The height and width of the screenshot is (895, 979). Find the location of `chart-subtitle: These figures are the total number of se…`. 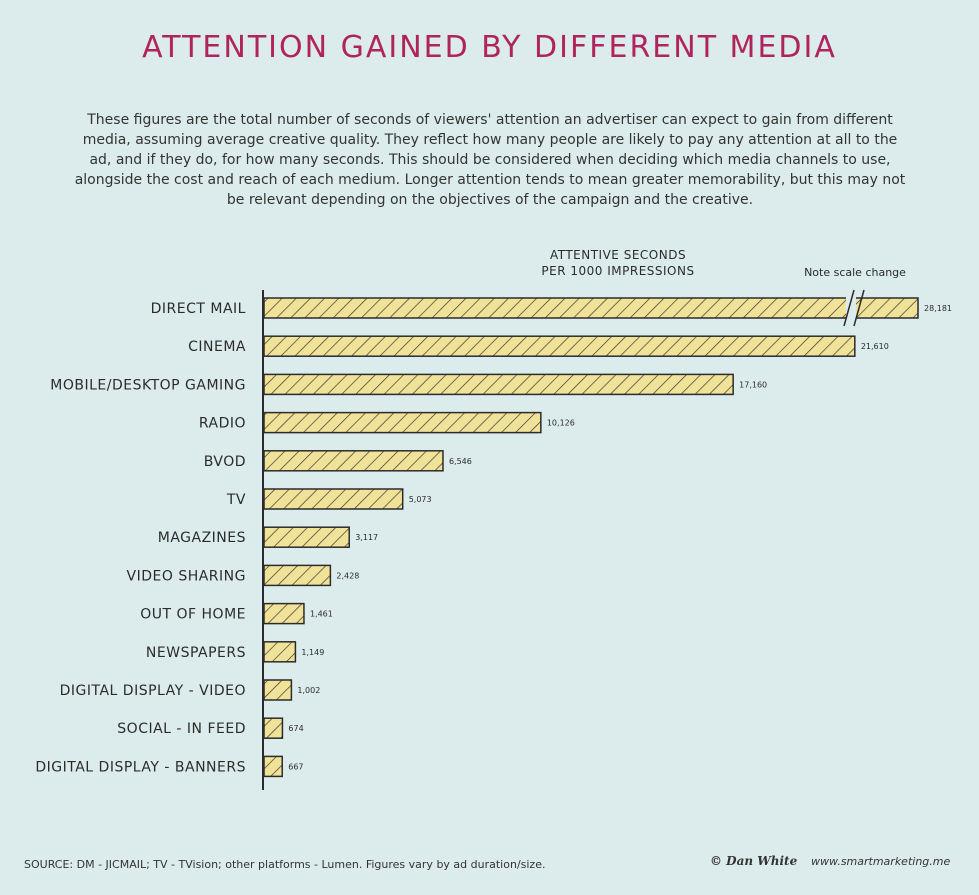

chart-subtitle: These figures are the total number of se… is located at coordinates (490, 160).